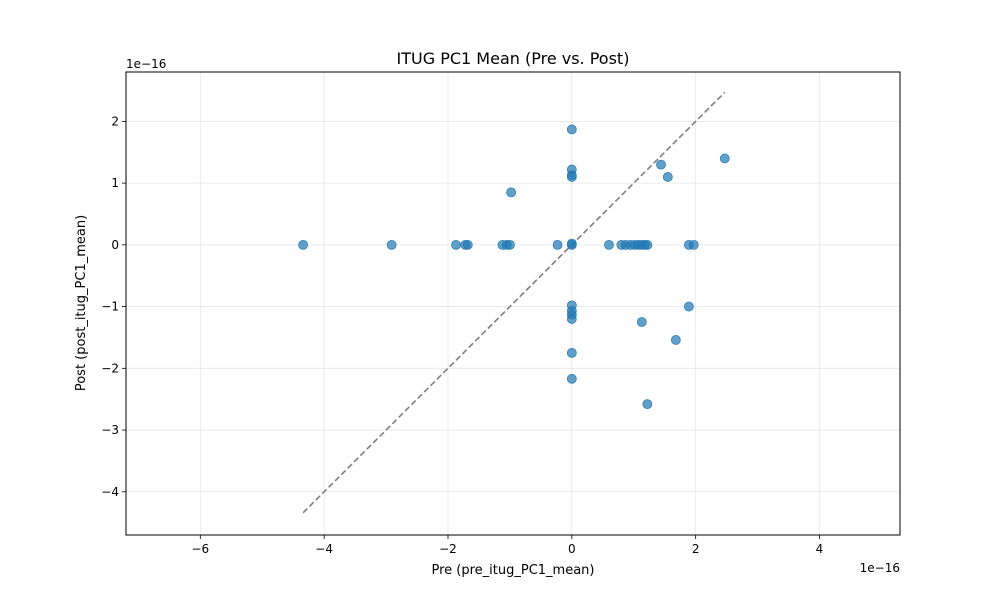 This screenshot has width=1000, height=600. I want to click on y-tick-label: 1, so click(115, 183).